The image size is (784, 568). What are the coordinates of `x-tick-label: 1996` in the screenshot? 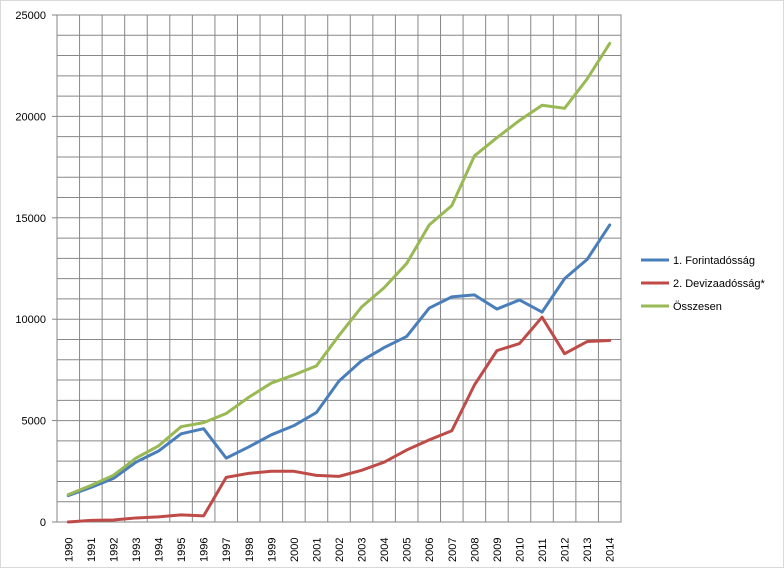 It's located at (205, 550).